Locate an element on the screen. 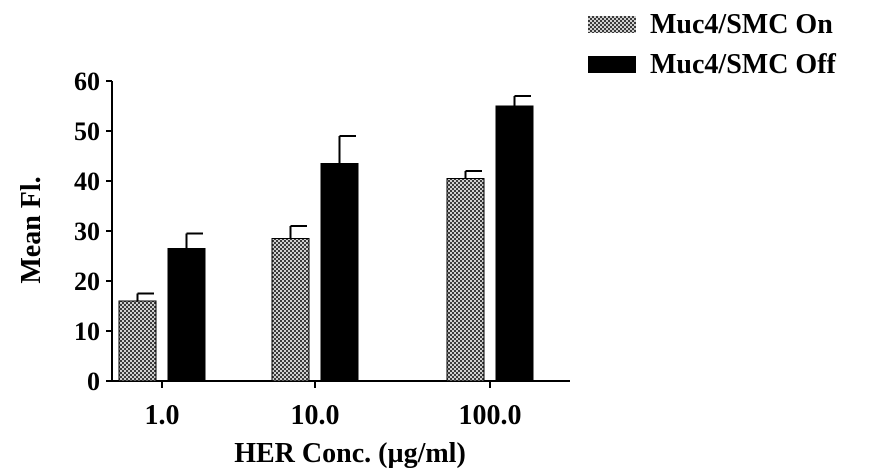 This screenshot has height=472, width=878. y-tick-label: 60 is located at coordinates (87, 81).